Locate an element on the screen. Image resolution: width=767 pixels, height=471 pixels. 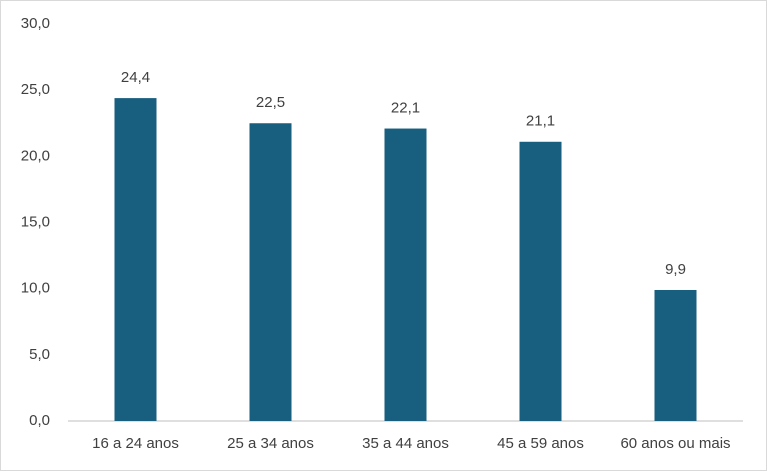
x-tick-label: 16 a 24 anos is located at coordinates (135, 443).